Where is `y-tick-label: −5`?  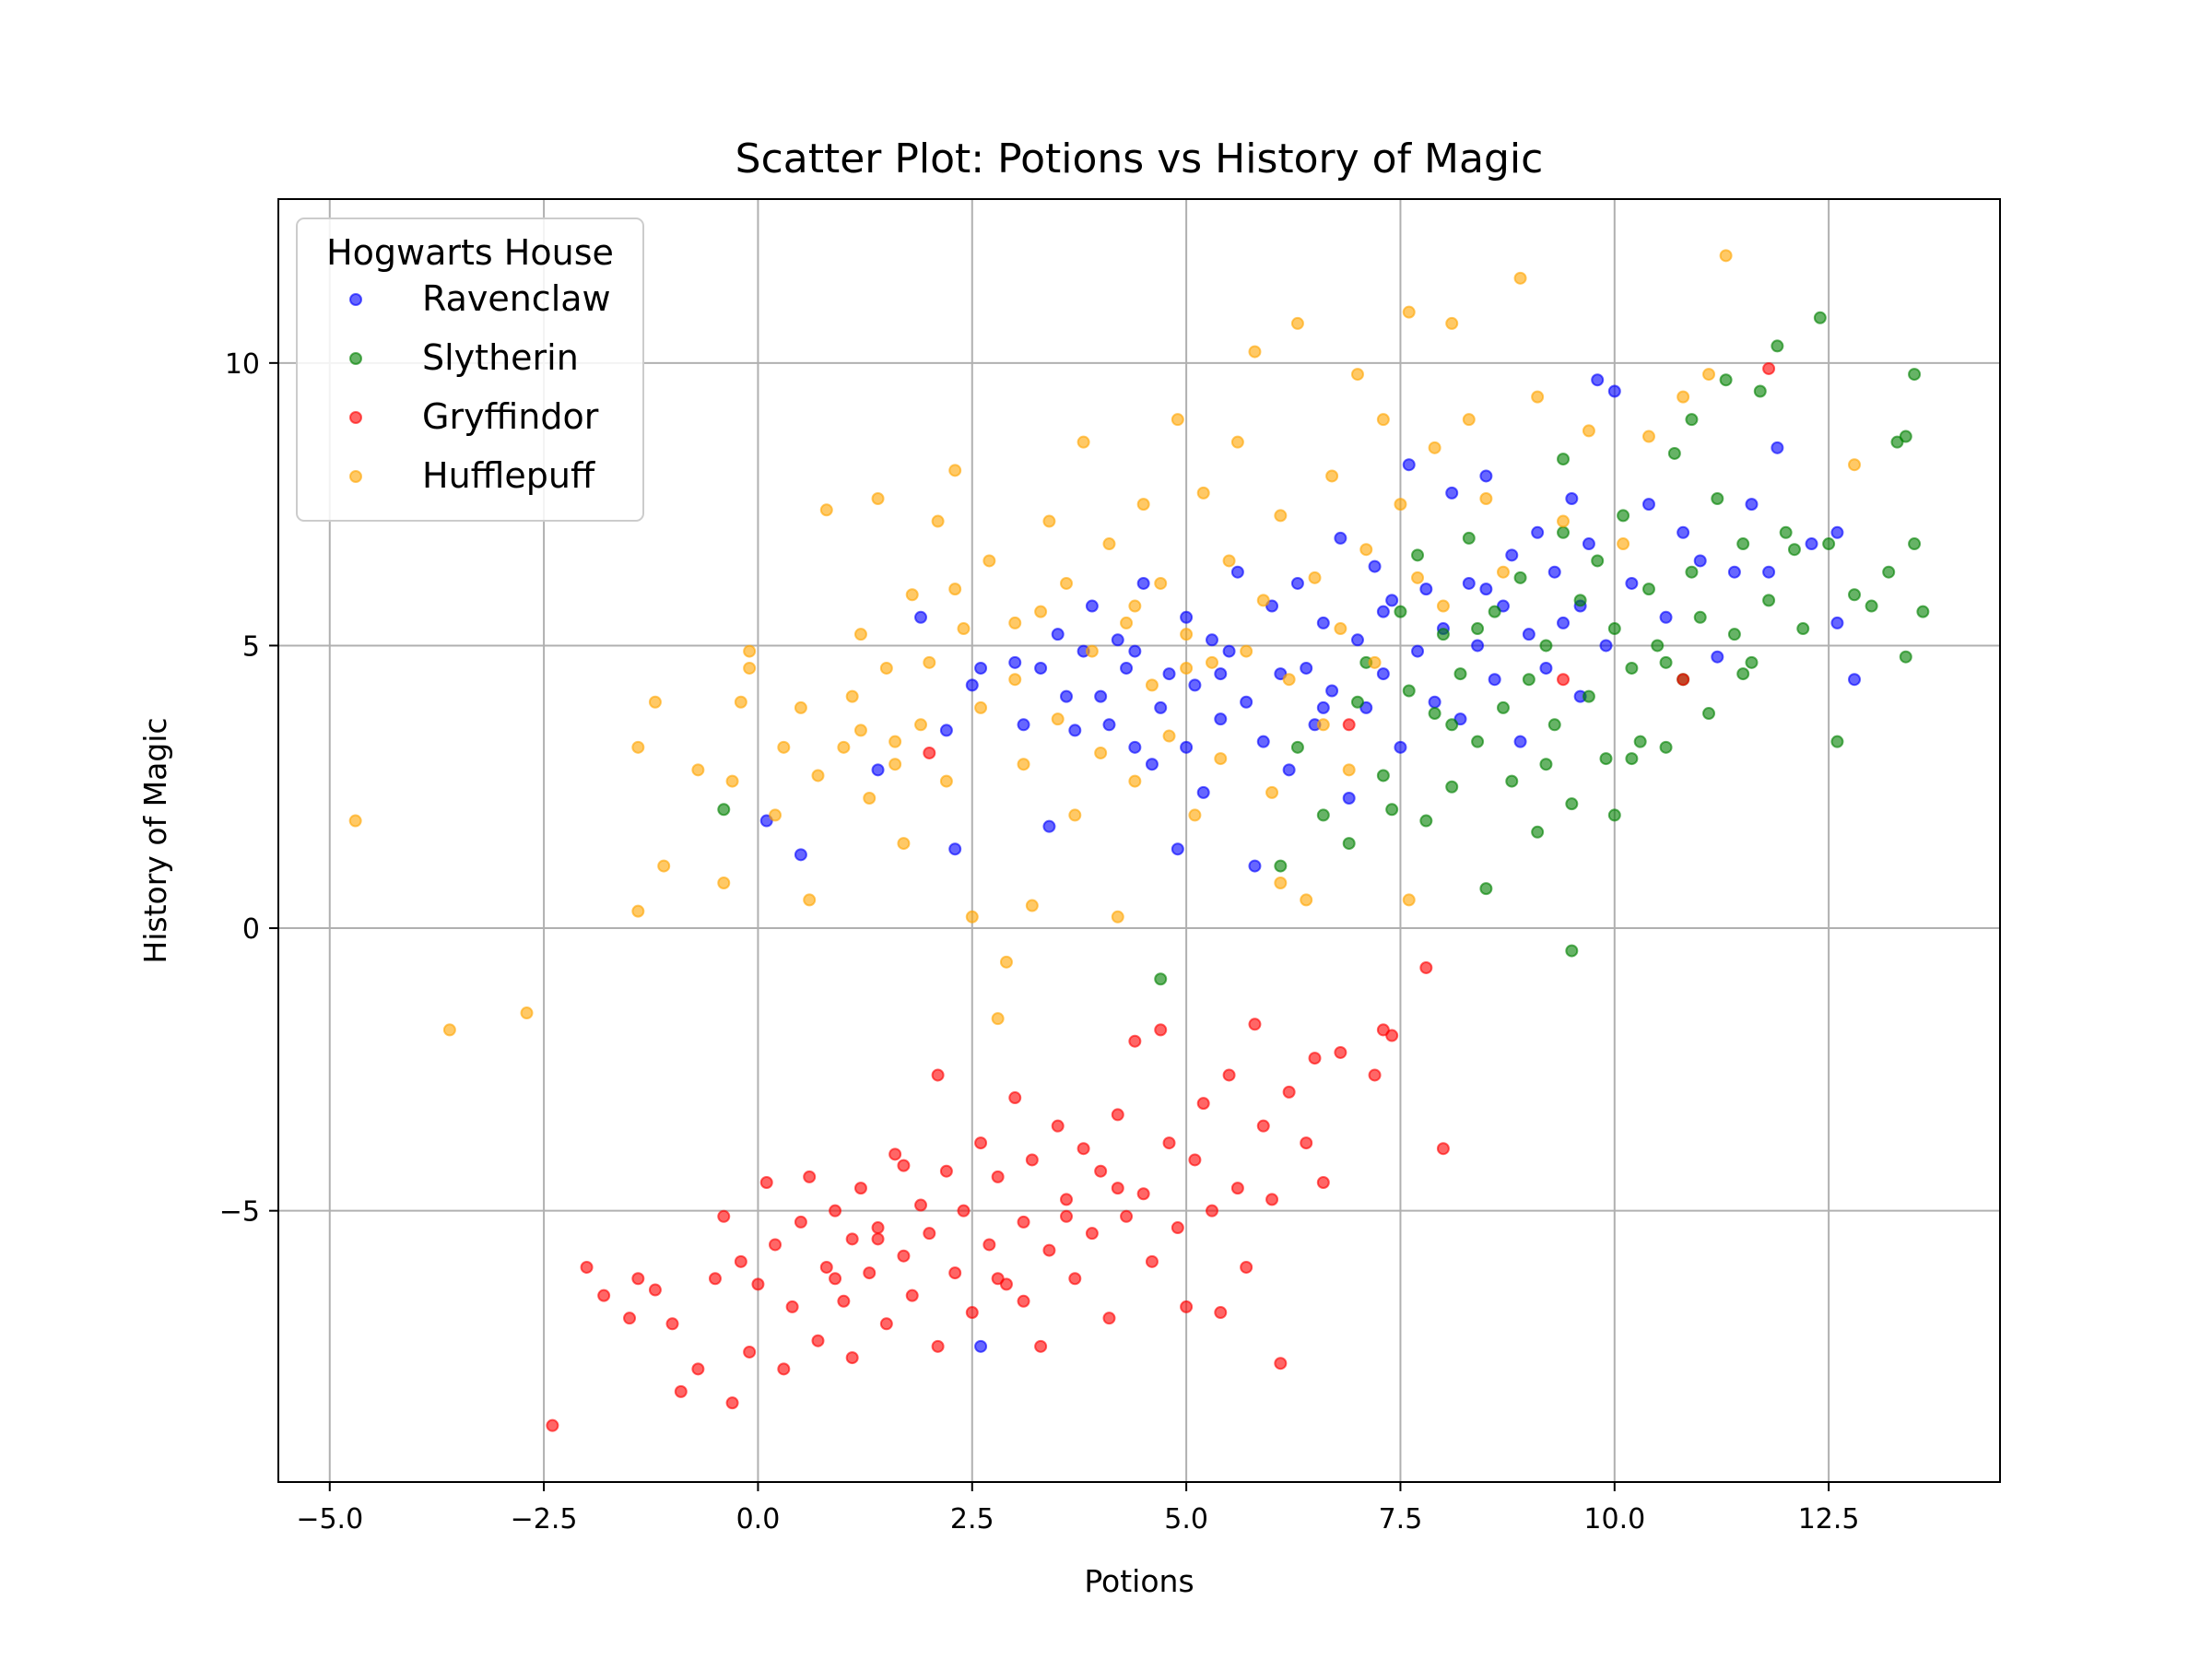
y-tick-label: −5 is located at coordinates (239, 1212).